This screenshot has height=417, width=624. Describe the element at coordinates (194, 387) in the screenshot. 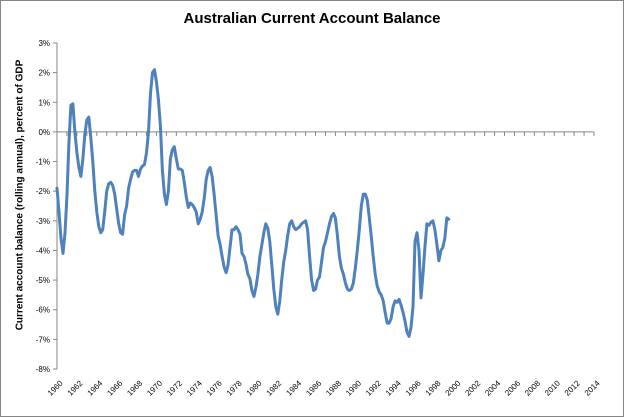

I see `x-tick-label: 1974` at that location.